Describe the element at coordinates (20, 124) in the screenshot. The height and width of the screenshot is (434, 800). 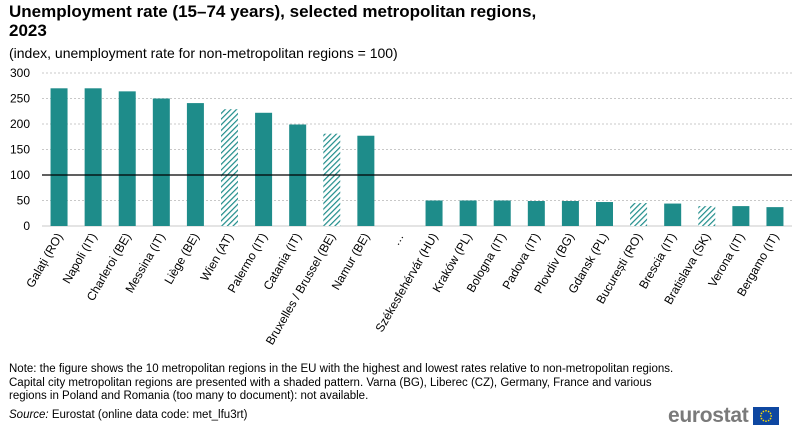
I see `y-tick-label: 200` at that location.